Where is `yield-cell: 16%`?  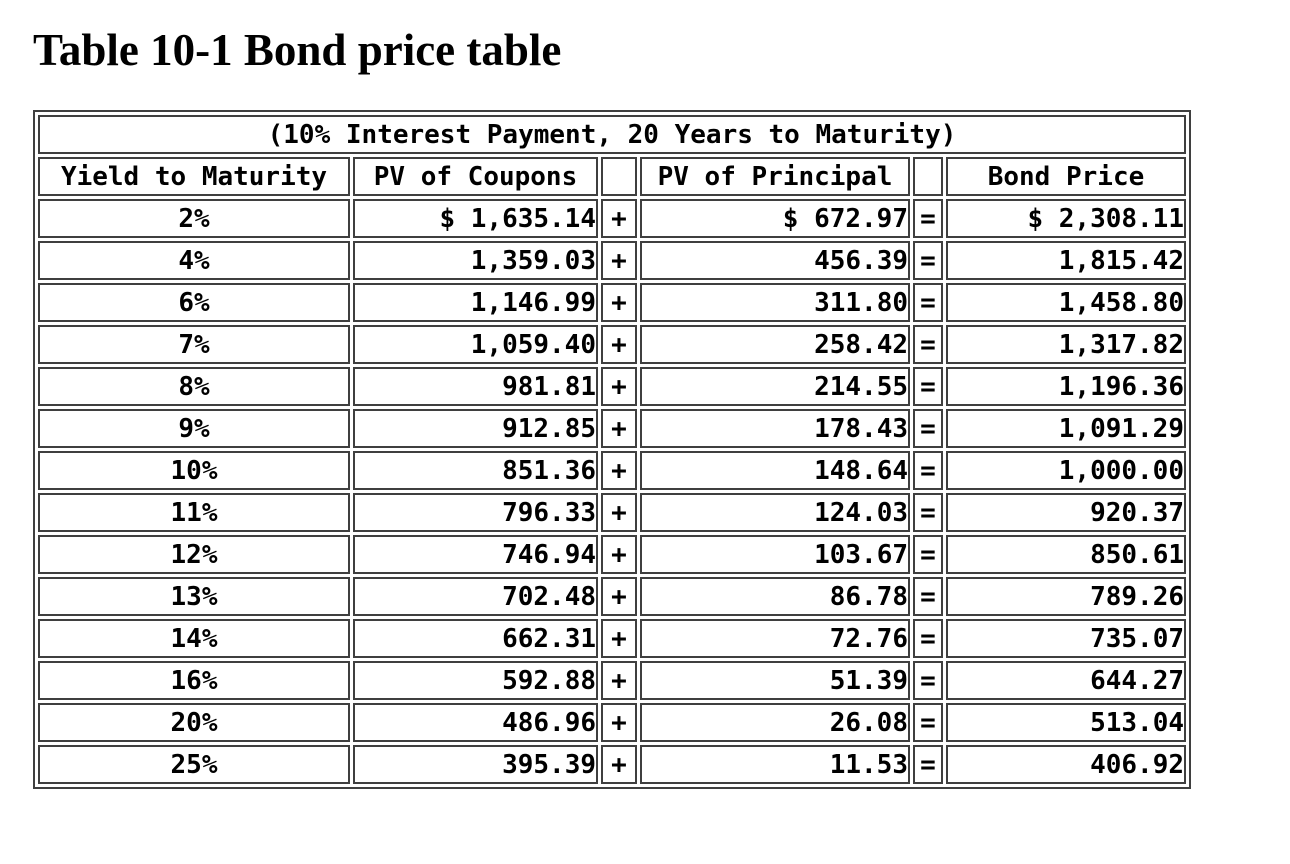
yield-cell: 16% is located at coordinates (194, 680).